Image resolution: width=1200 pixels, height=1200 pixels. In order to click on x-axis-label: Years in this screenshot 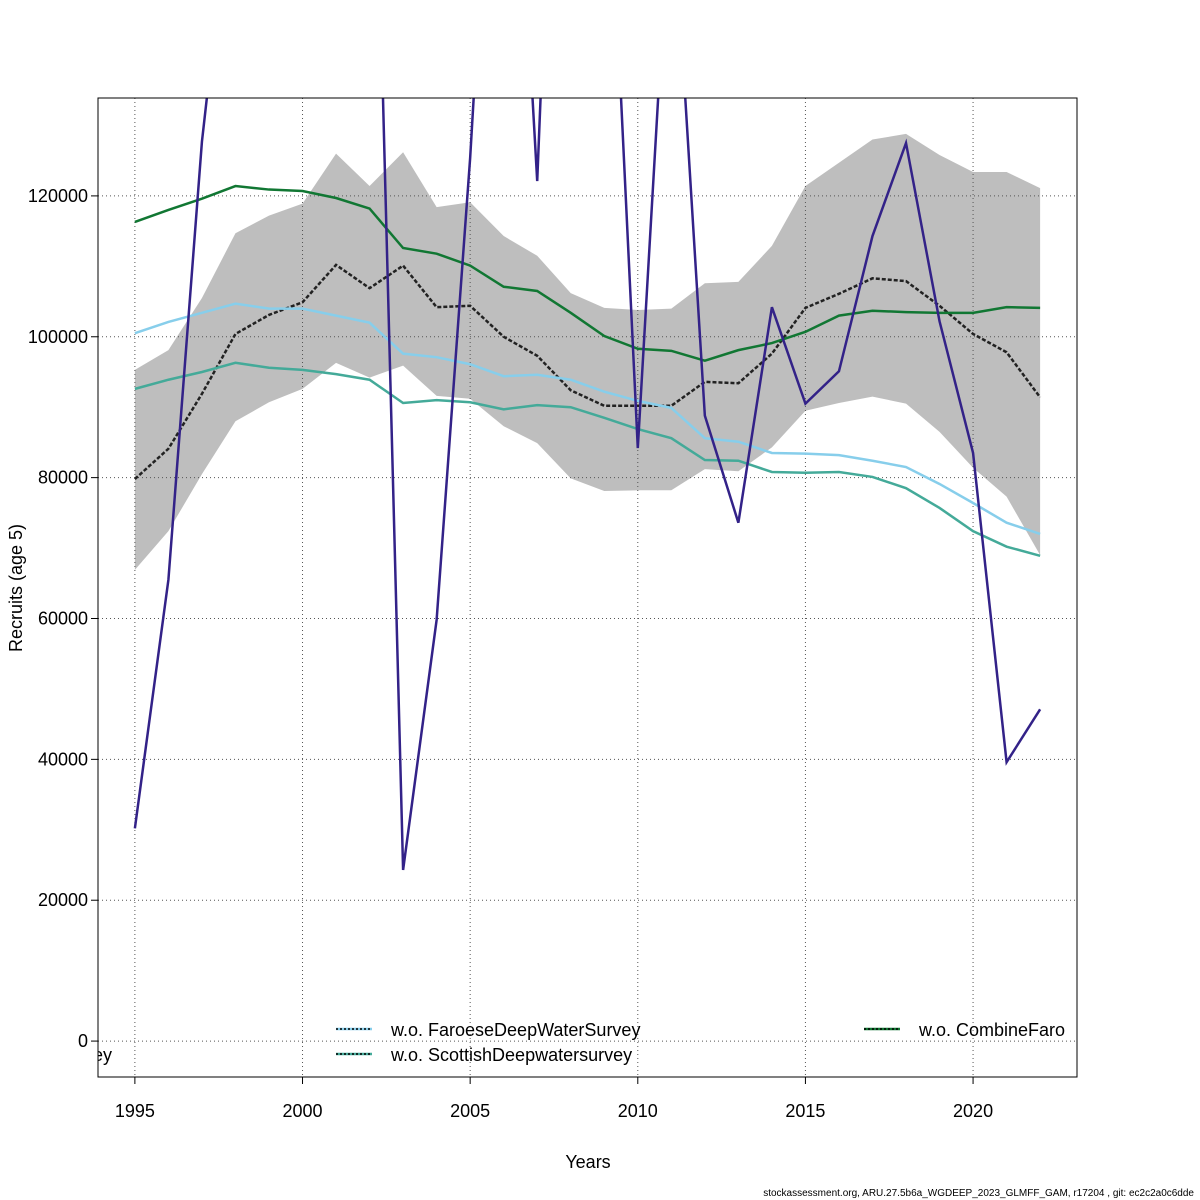, I will do `click(587, 1162)`.